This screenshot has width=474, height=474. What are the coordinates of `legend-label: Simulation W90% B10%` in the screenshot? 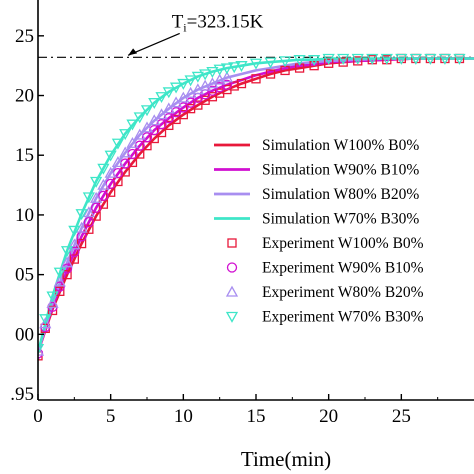 It's located at (340, 170).